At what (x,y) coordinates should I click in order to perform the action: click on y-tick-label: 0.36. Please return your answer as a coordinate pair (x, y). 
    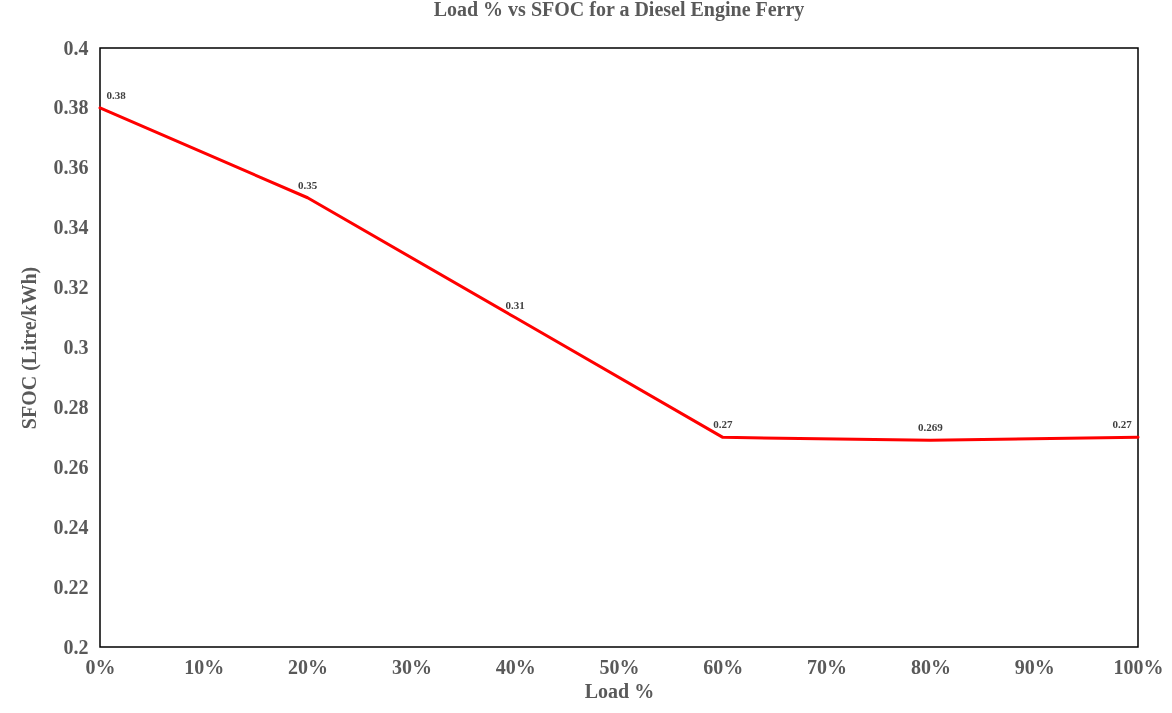
    Looking at the image, I should click on (71, 167).